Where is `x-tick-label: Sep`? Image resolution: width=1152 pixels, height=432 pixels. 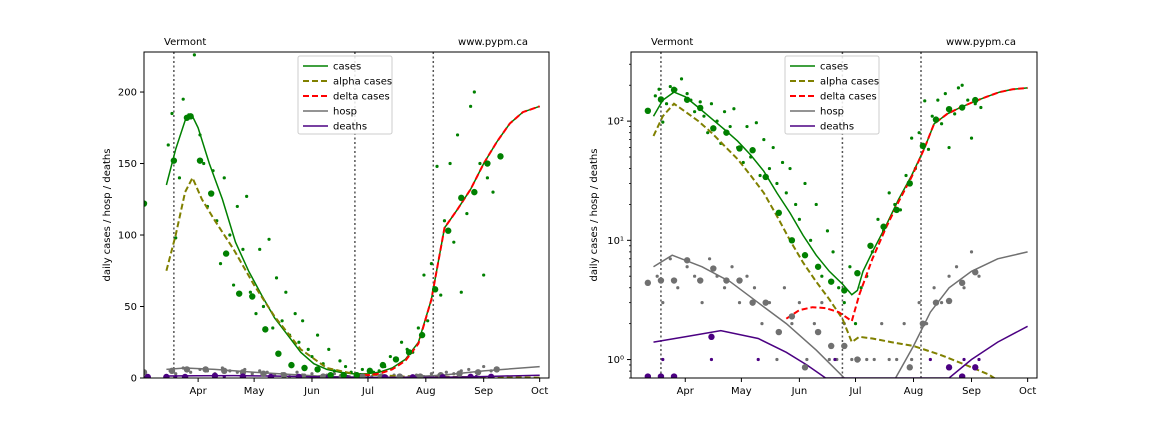
x-tick-label: Sep is located at coordinates (971, 391).